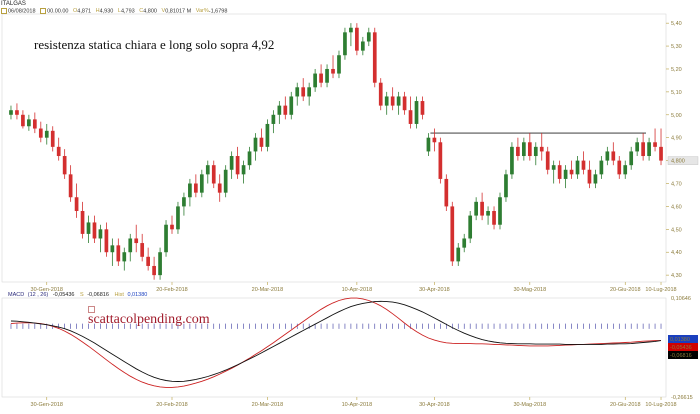 This screenshot has width=700, height=414. Describe the element at coordinates (58, 11) in the screenshot. I see `ohlc-time: 00.00.00` at that location.